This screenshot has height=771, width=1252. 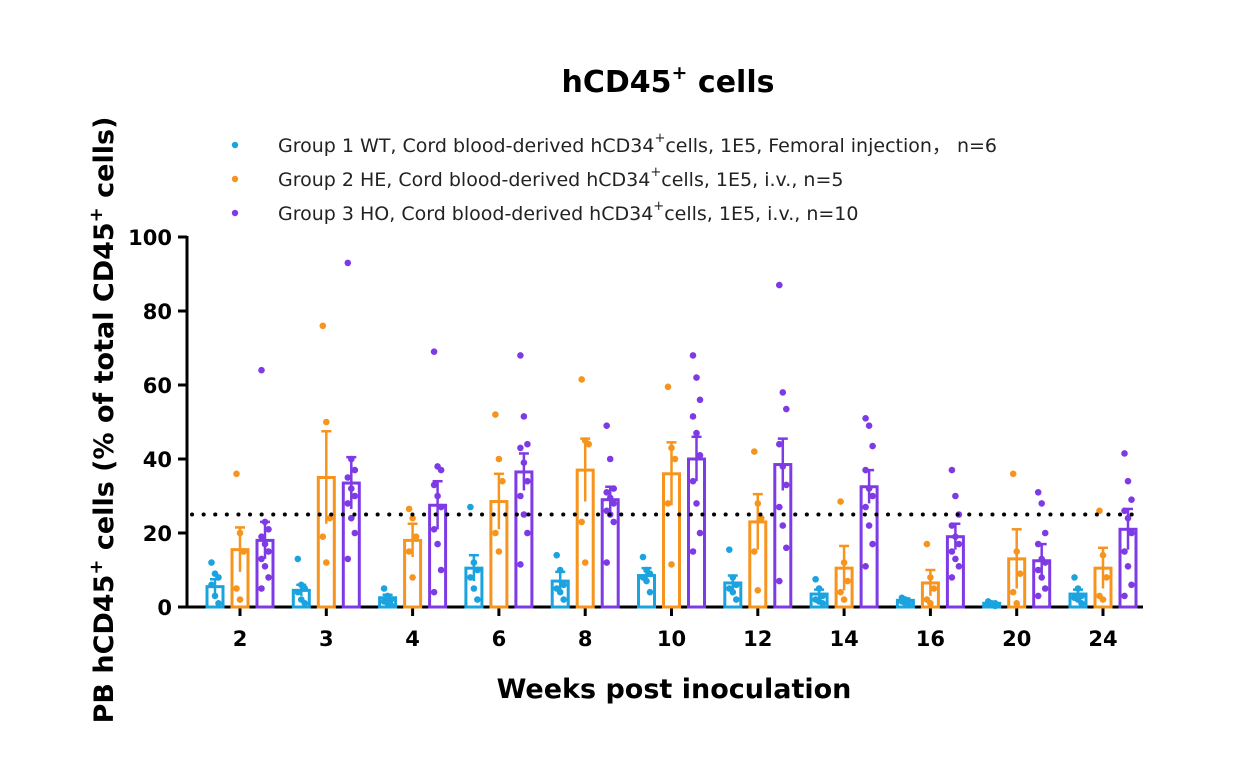 I want to click on x-tick-label: 8, so click(x=585, y=639).